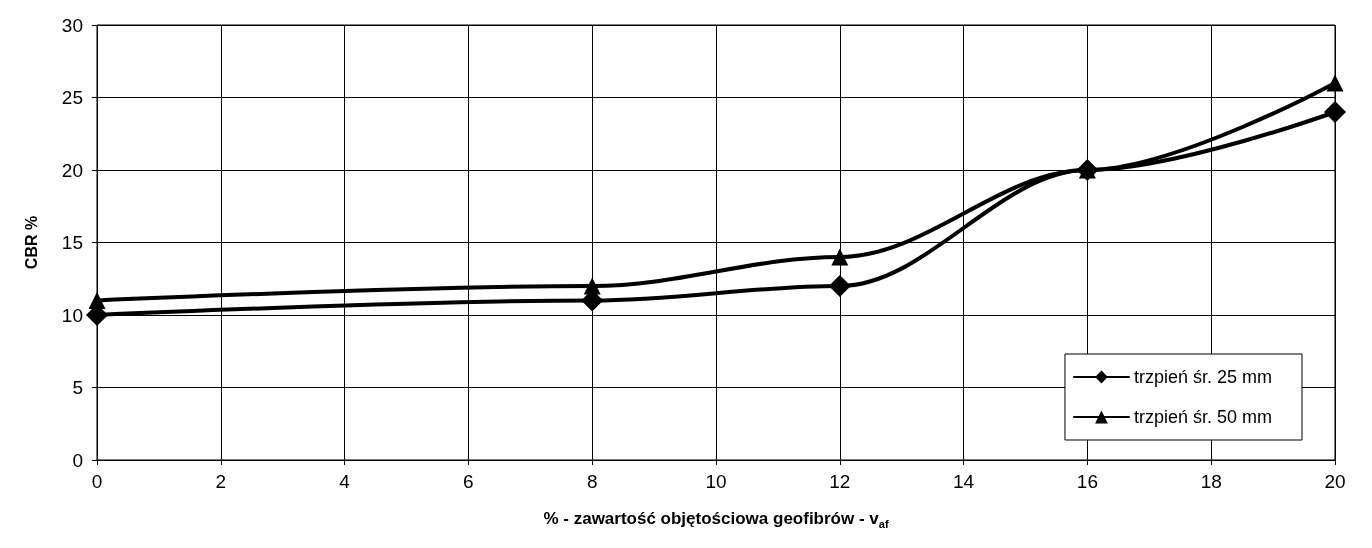 The width and height of the screenshot is (1372, 548). I want to click on y-tick-label: 25, so click(72, 97).